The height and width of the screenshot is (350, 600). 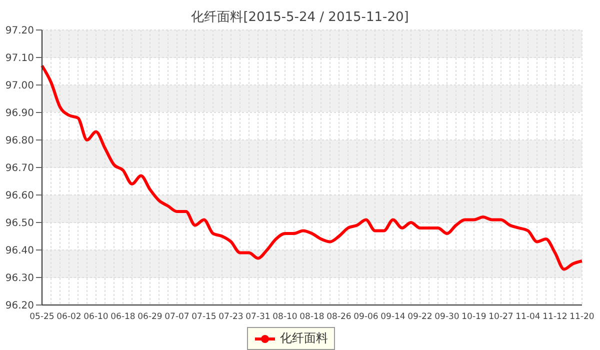 I want to click on y-tick-label: 97.10, so click(x=19, y=58).